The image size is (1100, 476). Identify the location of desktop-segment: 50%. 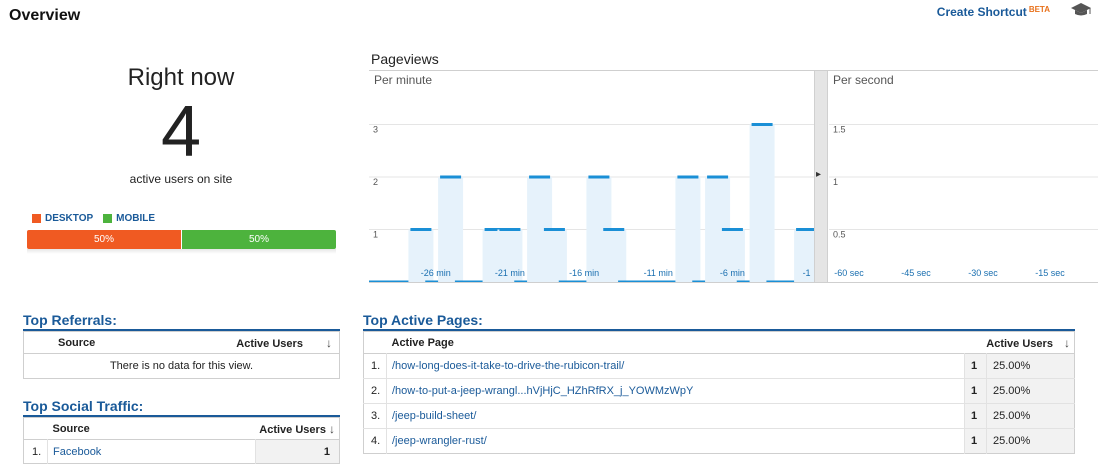
(104, 239).